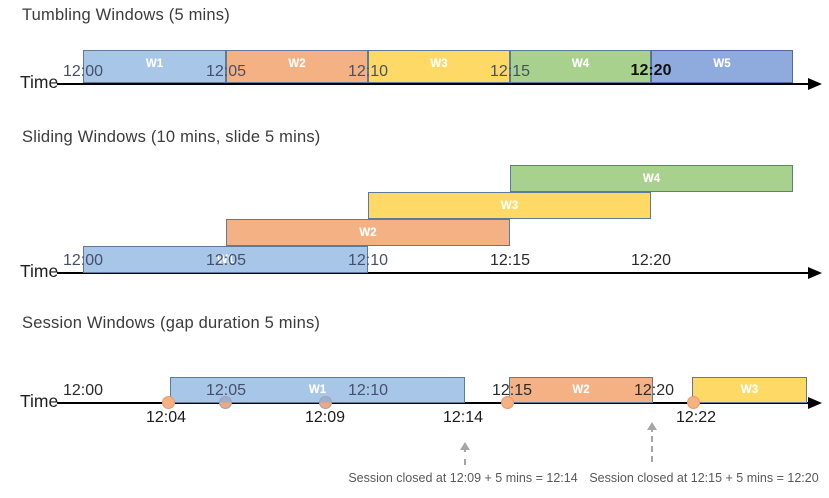 This screenshot has height=498, width=829. Describe the element at coordinates (39, 82) in the screenshot. I see `tumbling-time-axis-label: Time` at that location.